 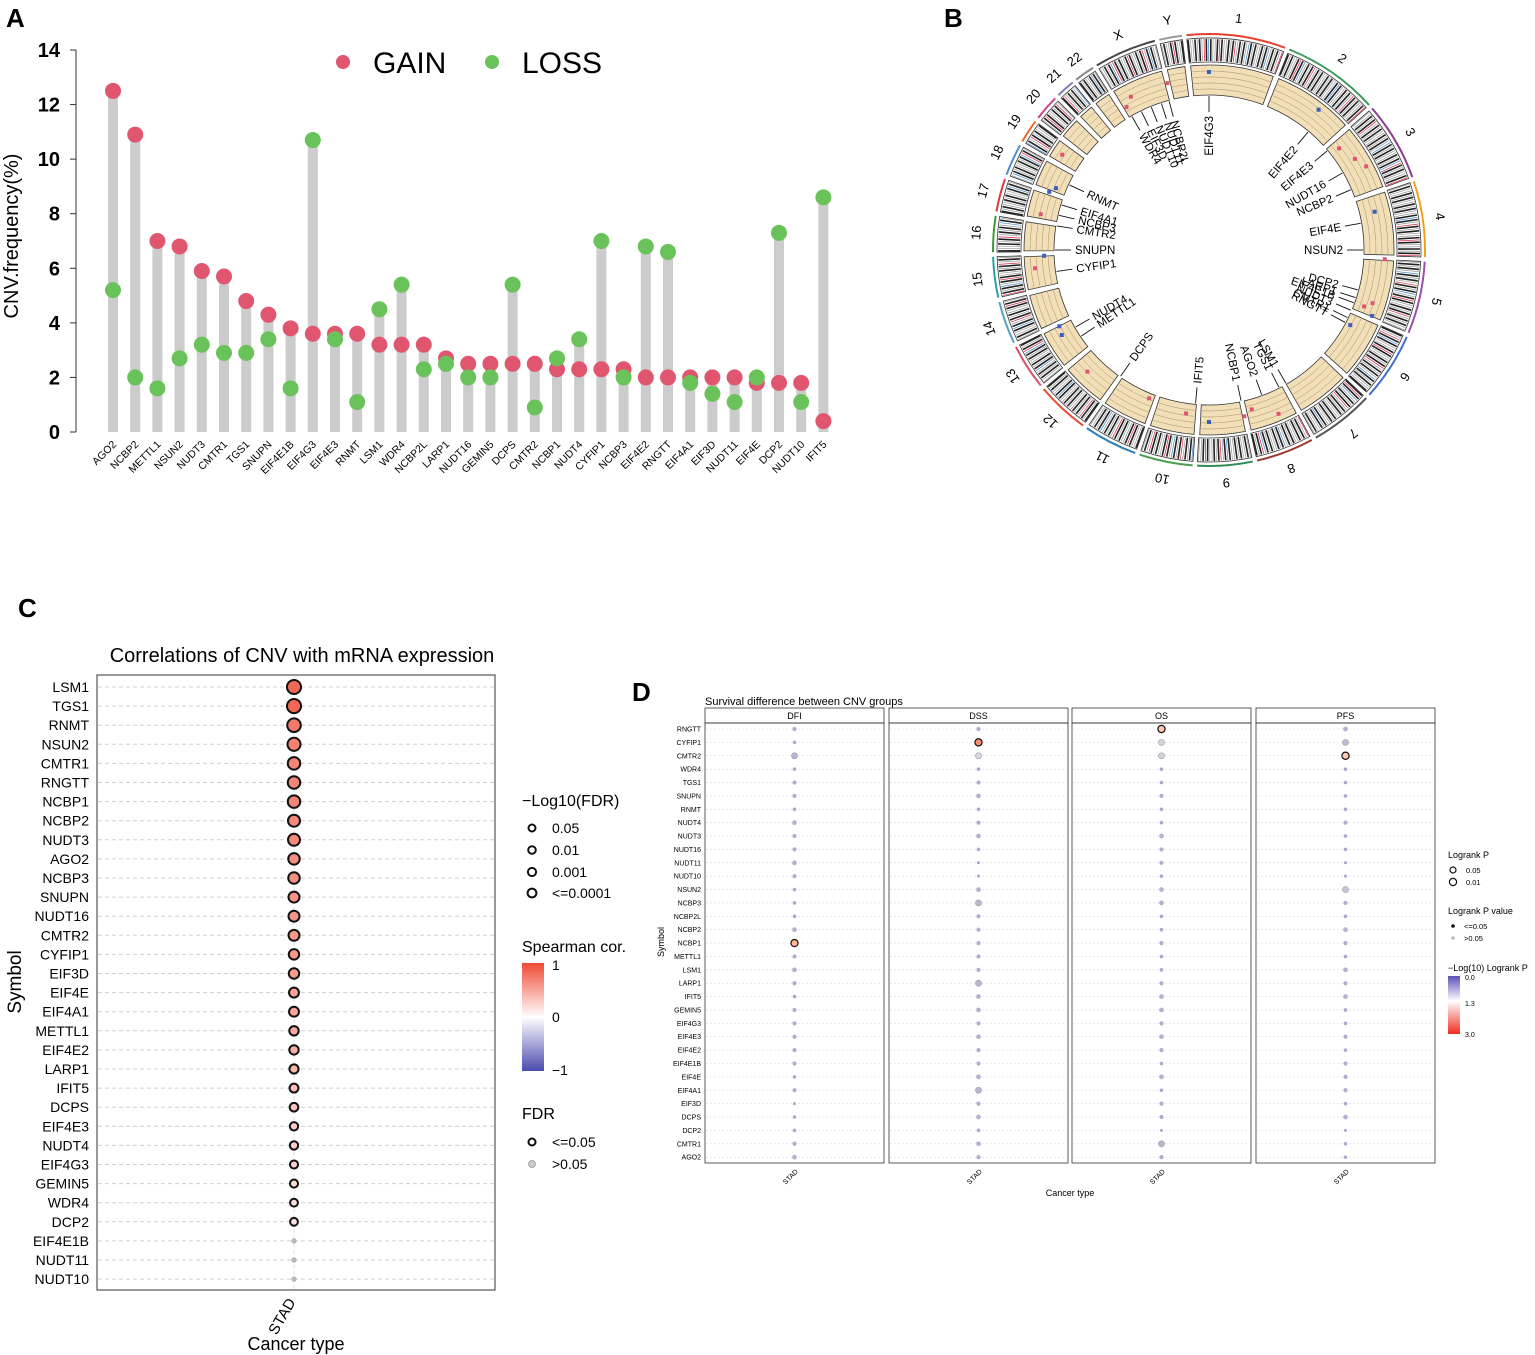 What do you see at coordinates (689, 1024) in the screenshot?
I see `panel-d-symbol-label: EIF4G3` at bounding box center [689, 1024].